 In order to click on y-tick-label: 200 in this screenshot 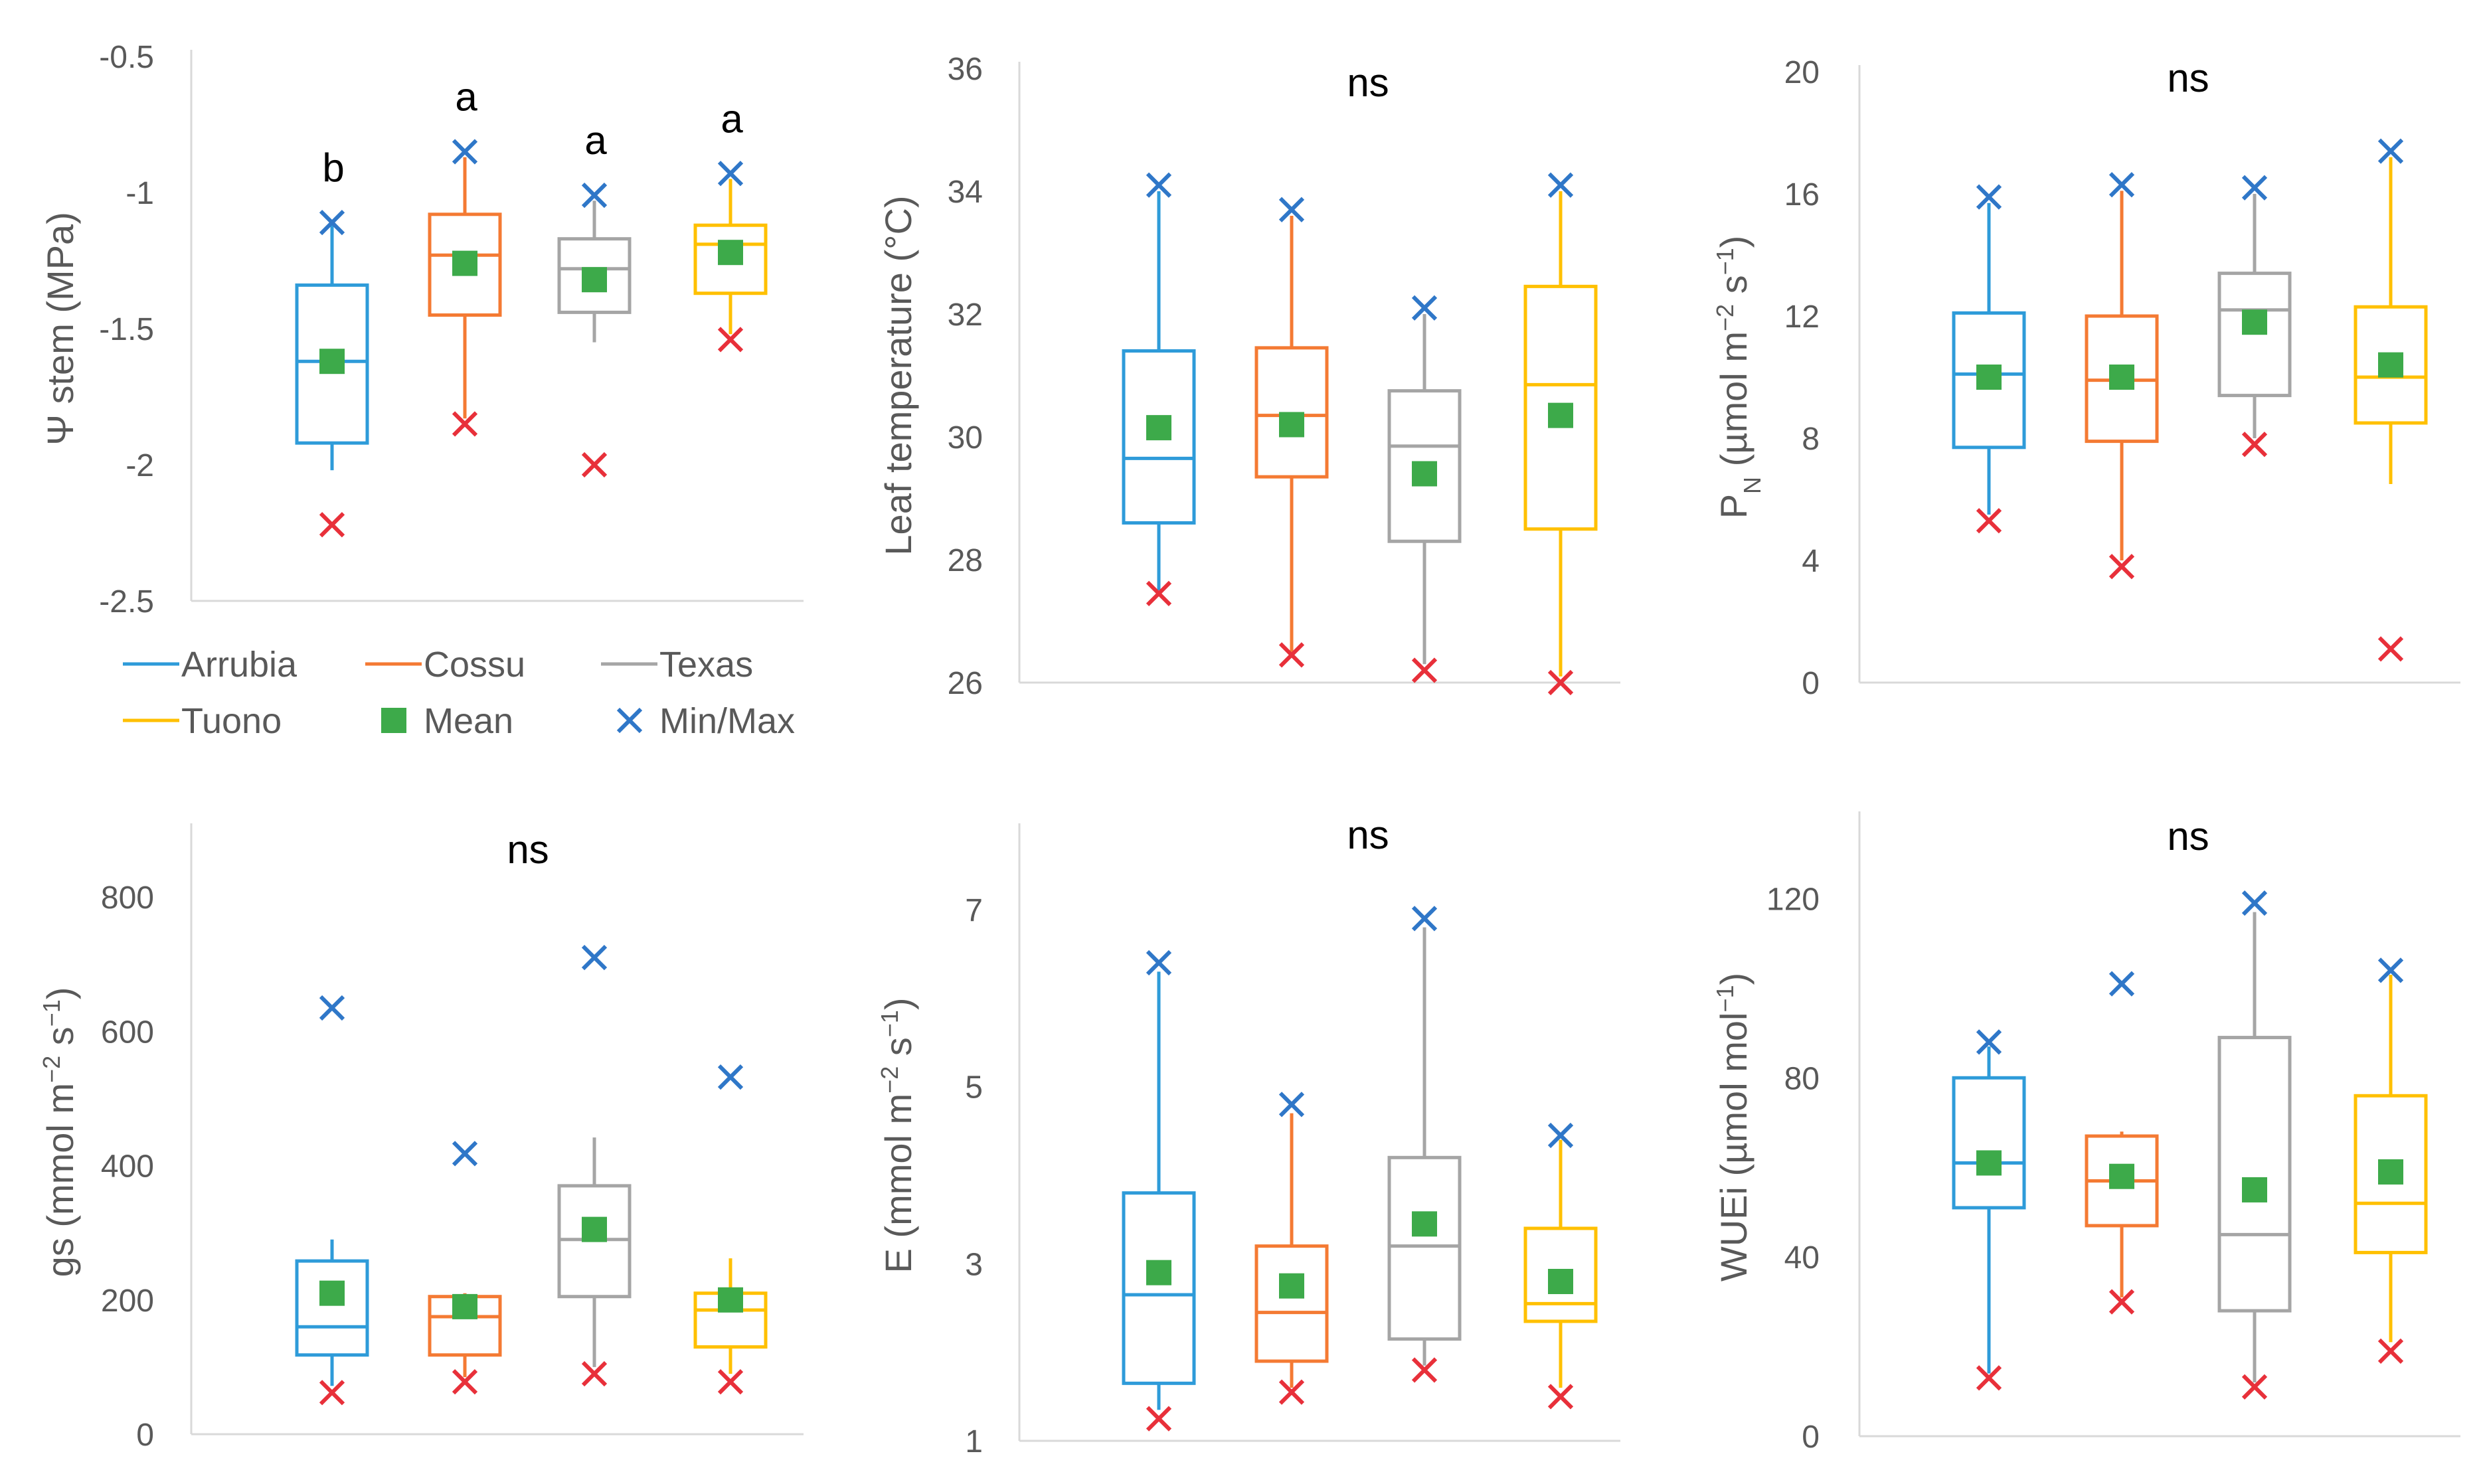, I will do `click(127, 1301)`.